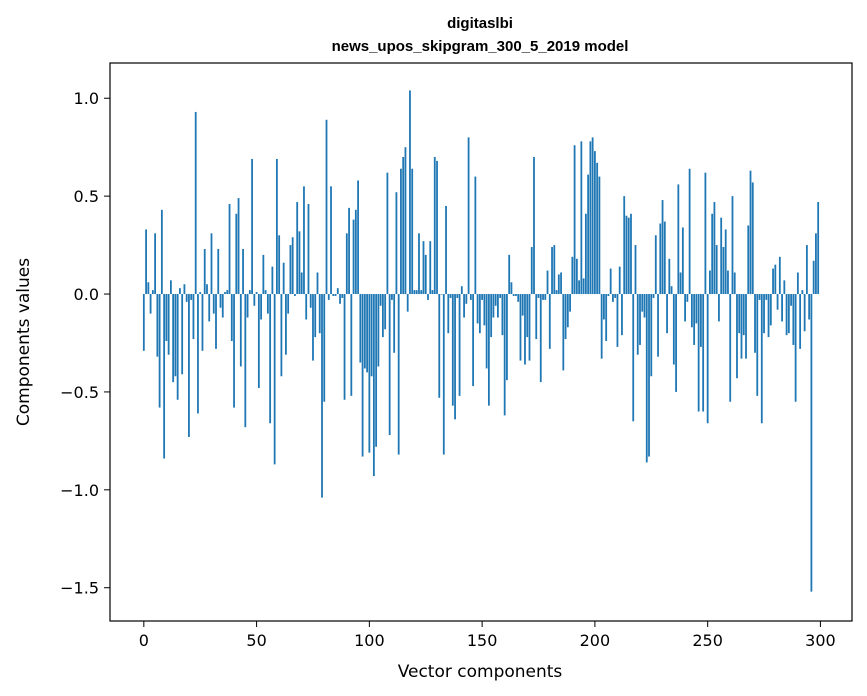  What do you see at coordinates (256, 640) in the screenshot?
I see `x-tick-label: 50` at bounding box center [256, 640].